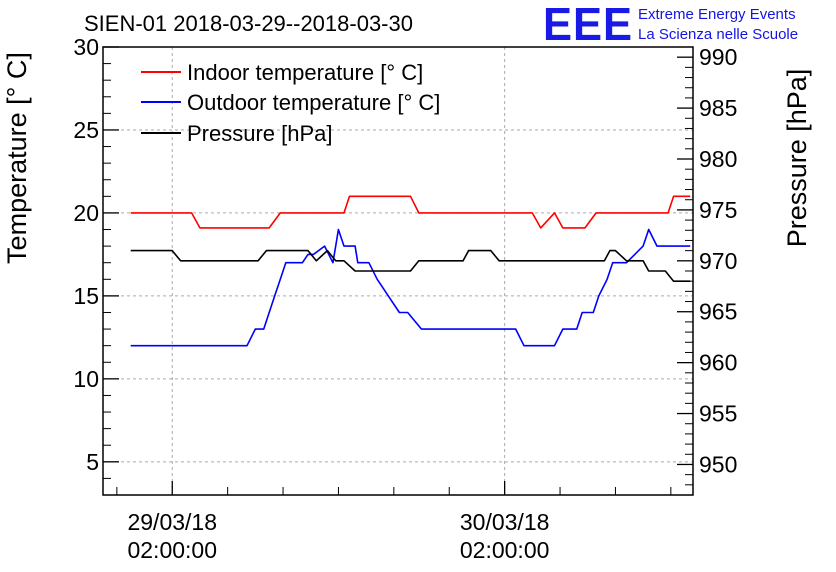 The width and height of the screenshot is (836, 572). What do you see at coordinates (305, 72) in the screenshot?
I see `legend-label-indoor: Indoor temperature [° C]` at bounding box center [305, 72].